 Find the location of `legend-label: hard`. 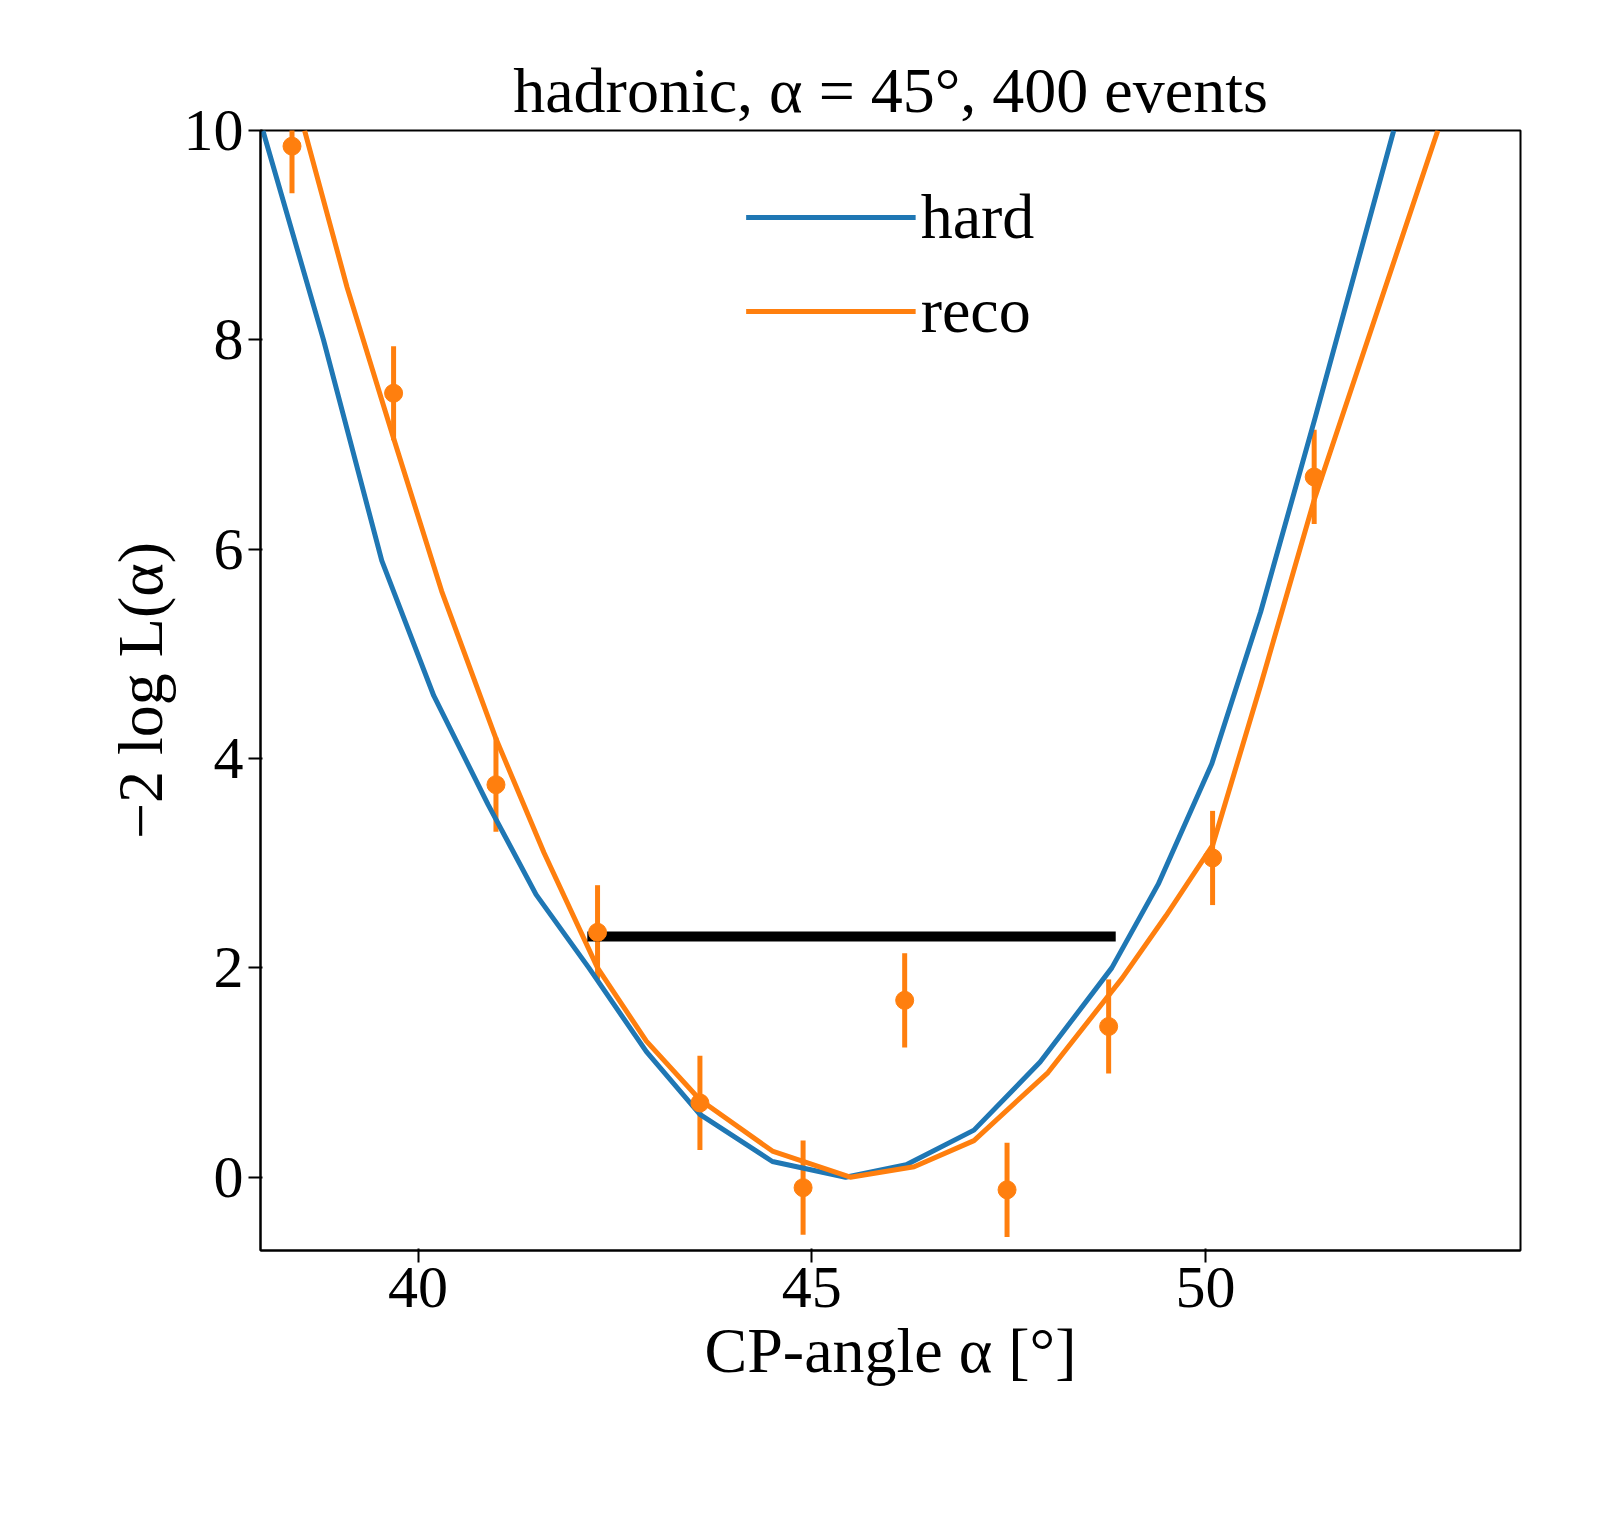

legend-label: hard is located at coordinates (977, 217).